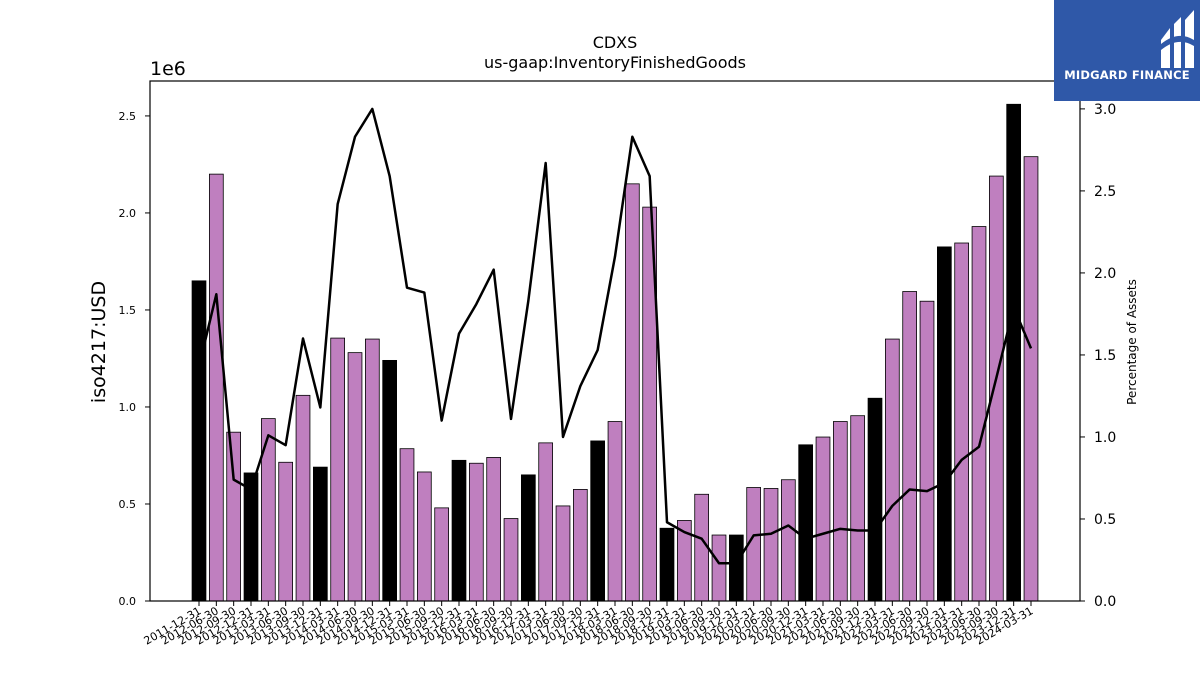 The image size is (1200, 675). What do you see at coordinates (1105, 110) in the screenshot?
I see `y2-tick-label: 3.0` at bounding box center [1105, 110].